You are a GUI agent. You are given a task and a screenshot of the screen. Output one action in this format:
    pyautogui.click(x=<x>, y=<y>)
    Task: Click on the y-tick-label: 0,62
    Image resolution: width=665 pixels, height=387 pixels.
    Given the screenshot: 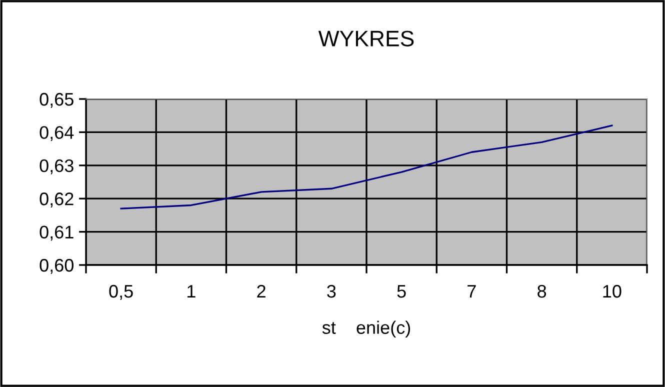 What is the action you would take?
    pyautogui.click(x=57, y=200)
    